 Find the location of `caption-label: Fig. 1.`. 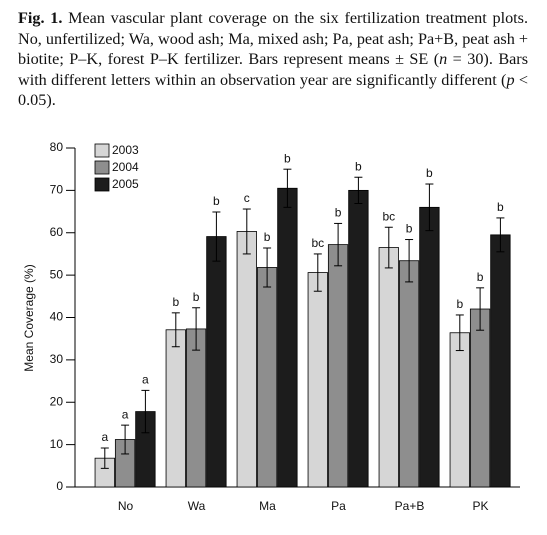

caption-label: Fig. 1. is located at coordinates (40, 18).